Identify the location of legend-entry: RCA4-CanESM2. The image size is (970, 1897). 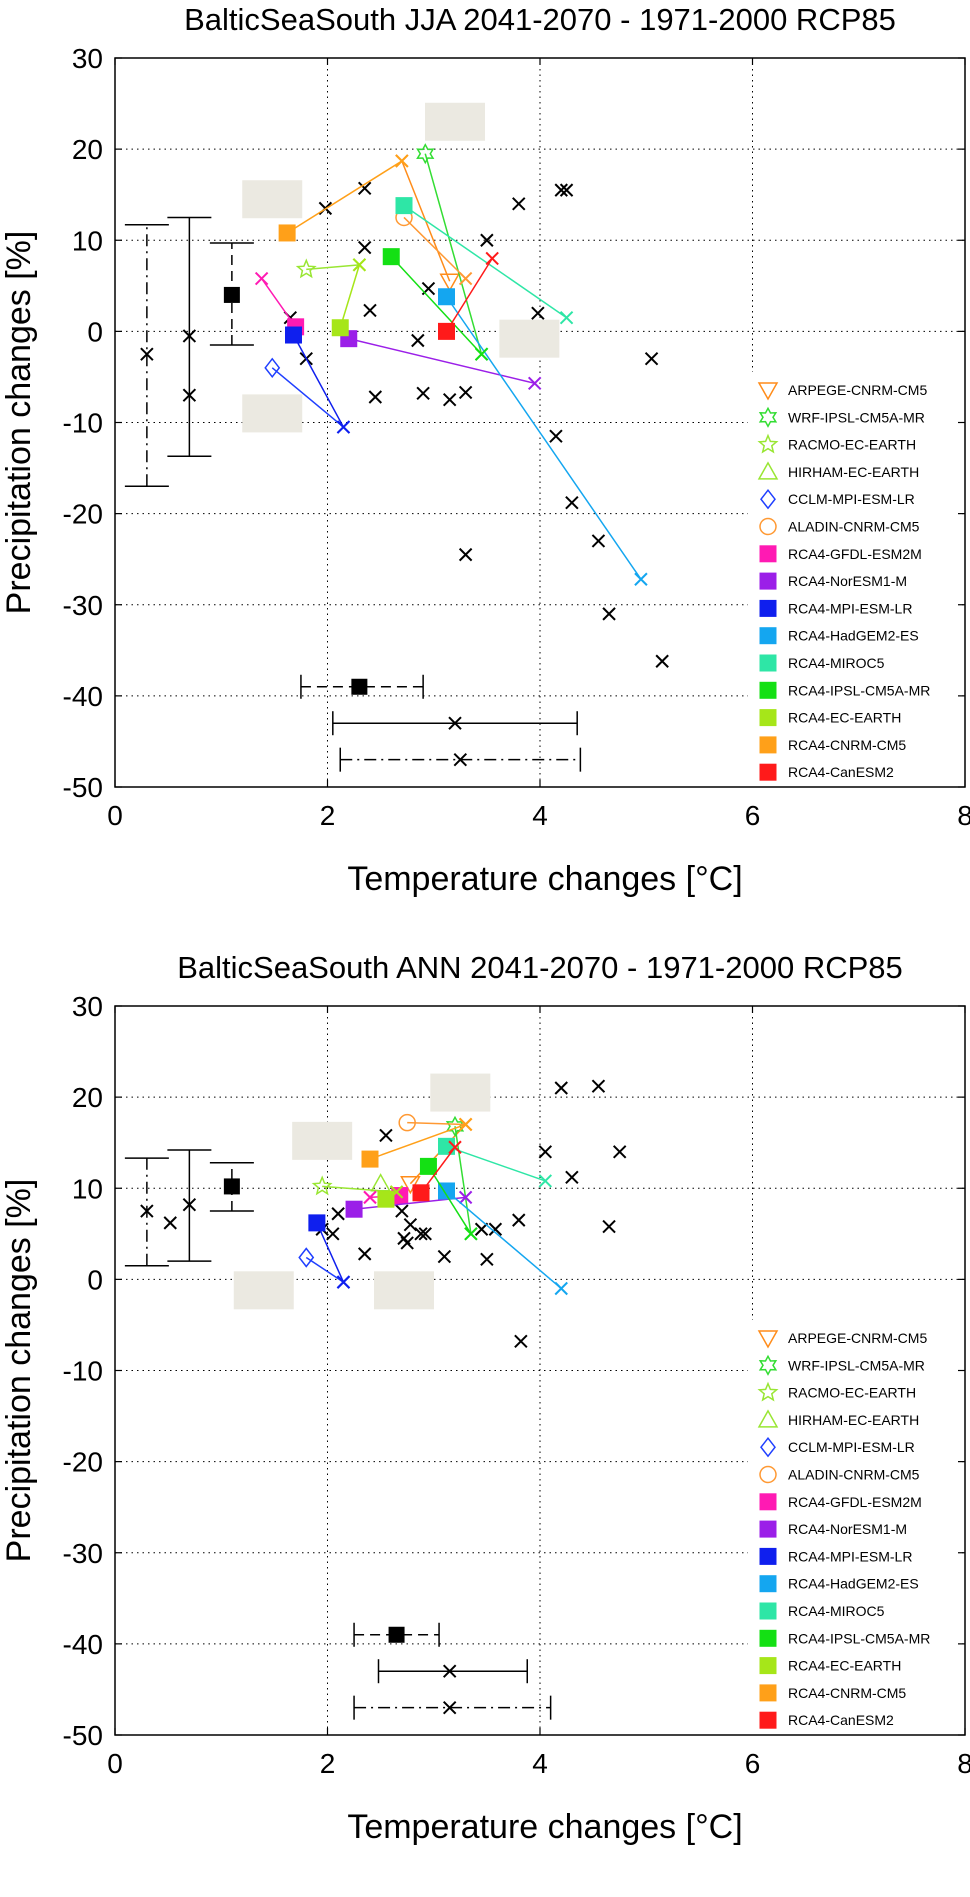
(841, 772).